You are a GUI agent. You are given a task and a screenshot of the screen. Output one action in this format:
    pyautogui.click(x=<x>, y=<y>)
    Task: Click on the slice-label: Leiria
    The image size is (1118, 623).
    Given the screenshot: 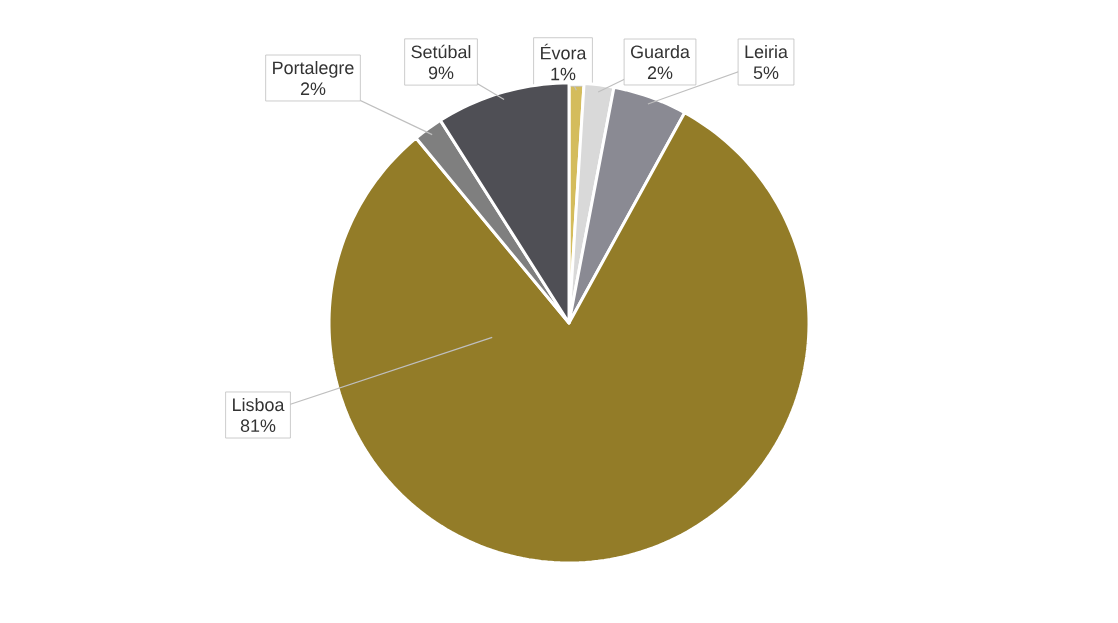 What is the action you would take?
    pyautogui.click(x=766, y=51)
    